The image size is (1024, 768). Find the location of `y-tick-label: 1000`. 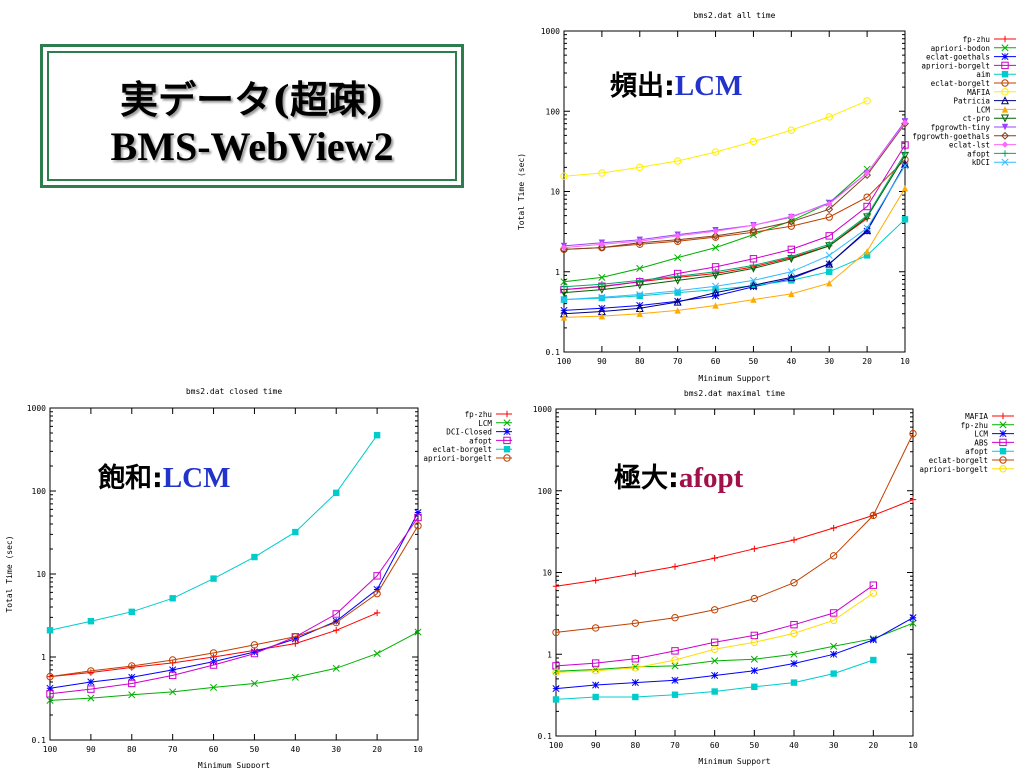

y-tick-label: 1000 is located at coordinates (36, 408).